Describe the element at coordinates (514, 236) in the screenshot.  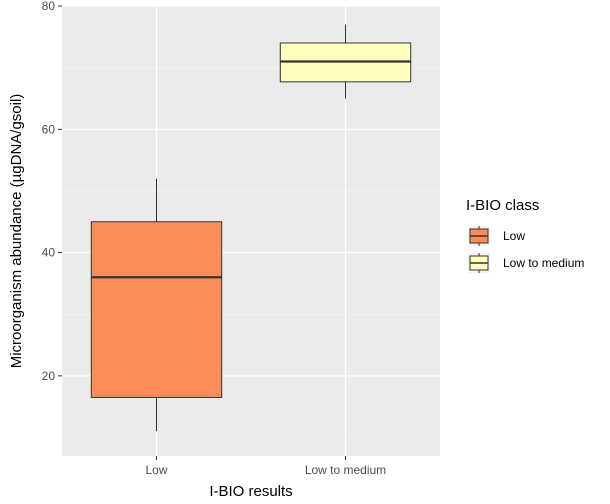
I see `legend-label: Low` at that location.